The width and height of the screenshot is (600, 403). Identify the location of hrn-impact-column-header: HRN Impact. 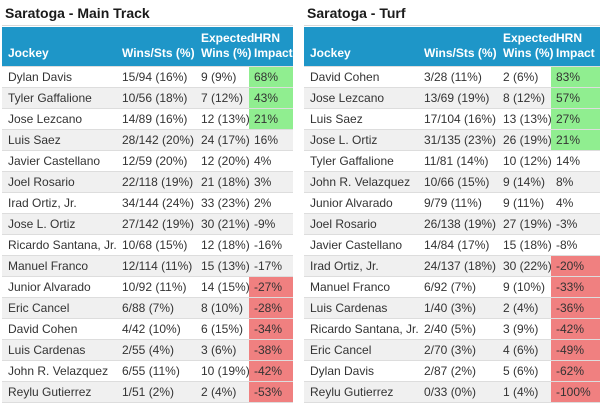
(575, 47).